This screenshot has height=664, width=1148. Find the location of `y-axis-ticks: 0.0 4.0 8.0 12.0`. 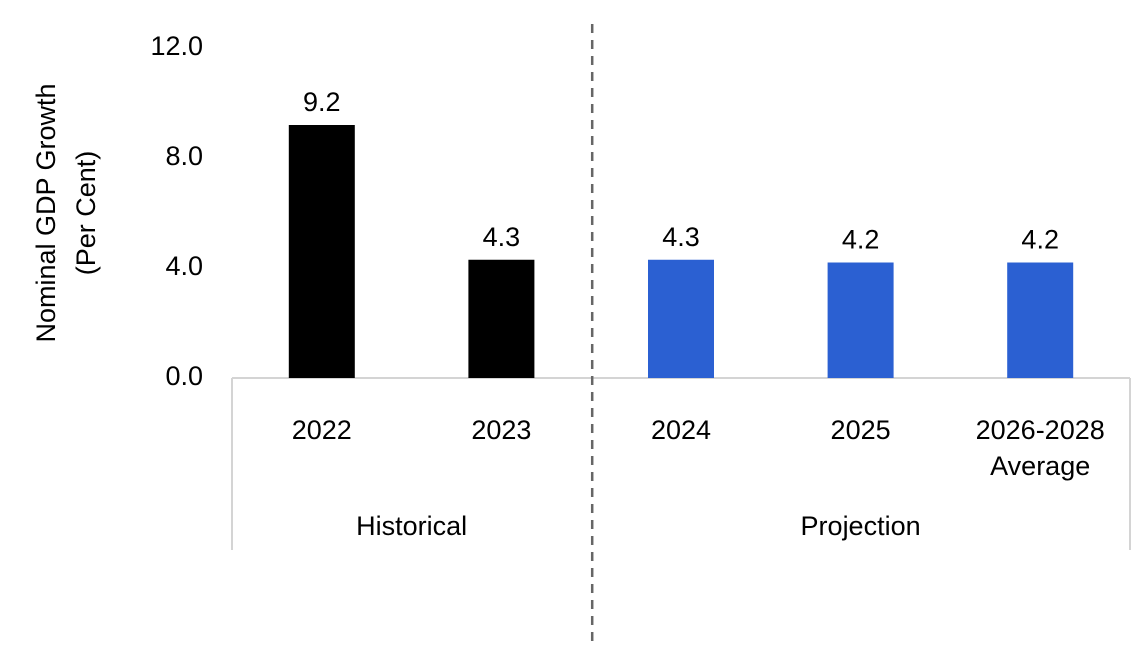

y-axis-ticks: 0.0 4.0 8.0 12.0 is located at coordinates (176, 211).